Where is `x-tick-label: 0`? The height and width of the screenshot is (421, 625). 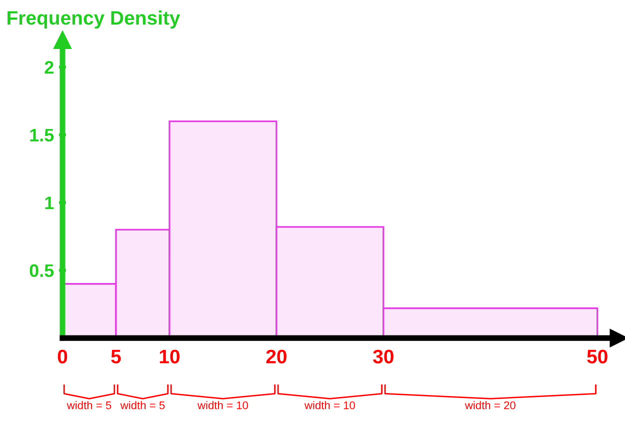
x-tick-label: 0 is located at coordinates (63, 357).